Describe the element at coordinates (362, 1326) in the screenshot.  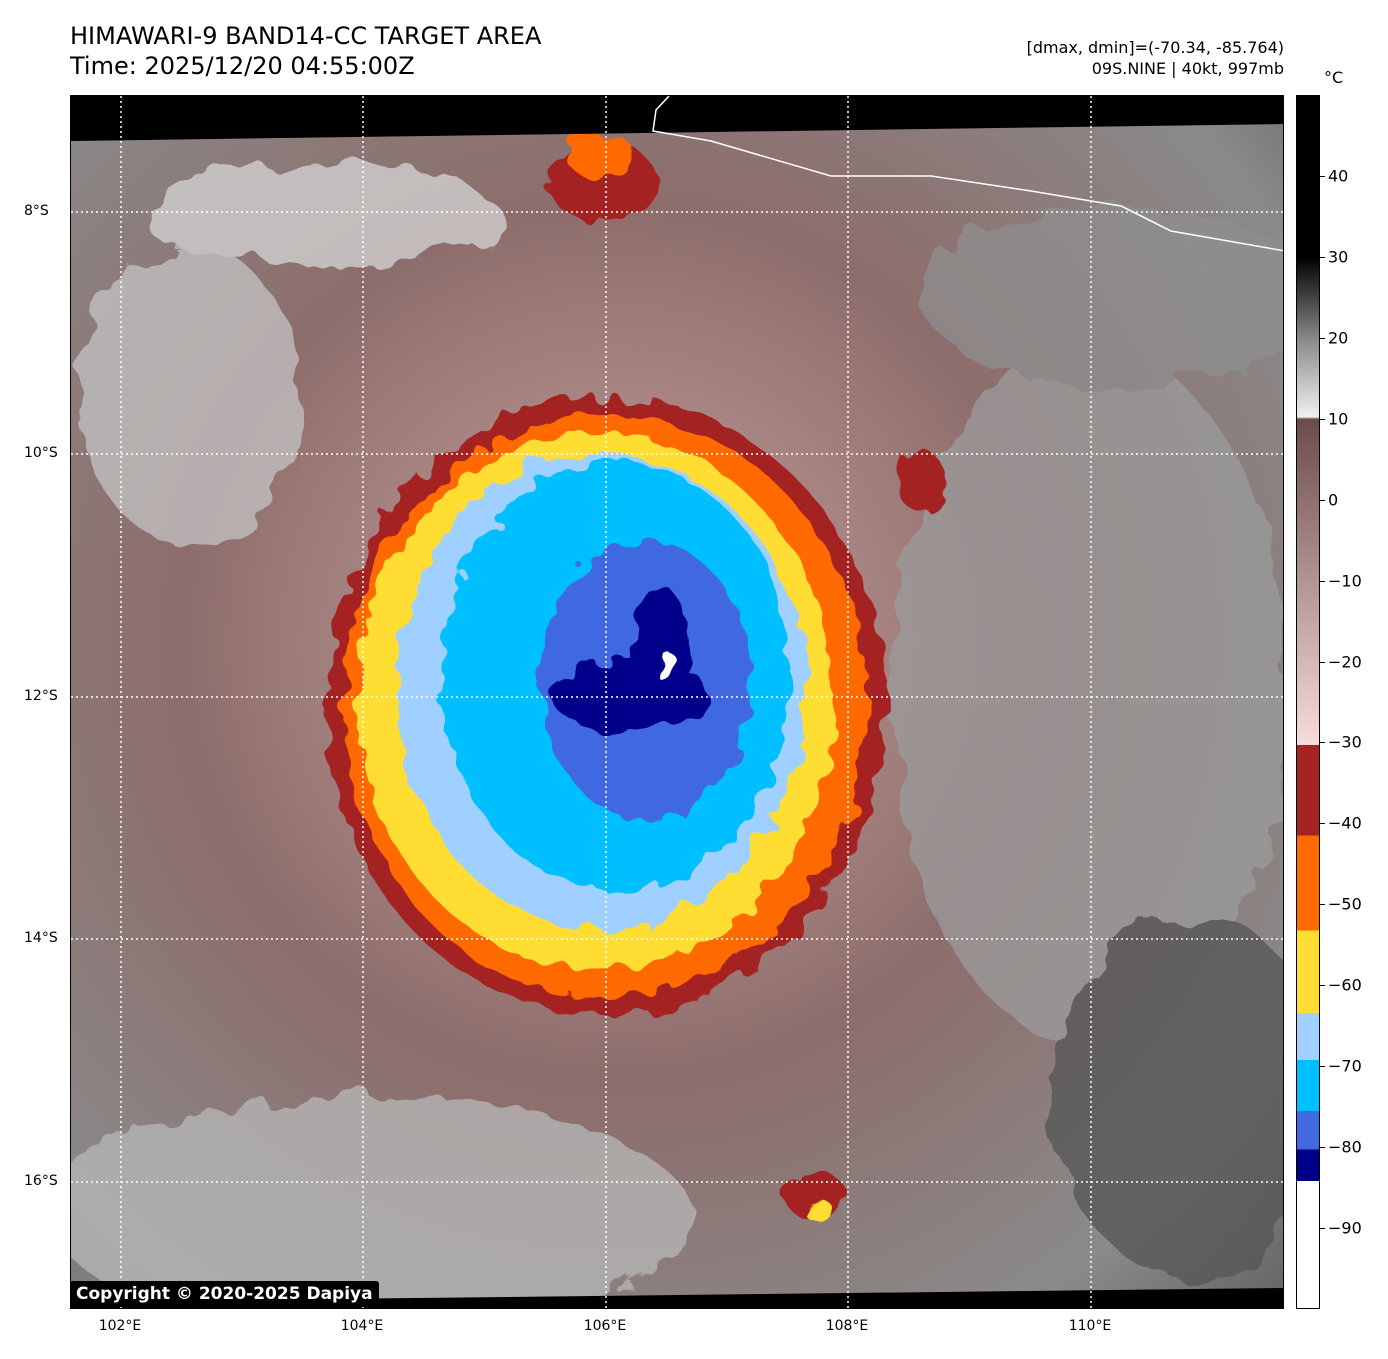
I see `lon-label: 104°E` at that location.